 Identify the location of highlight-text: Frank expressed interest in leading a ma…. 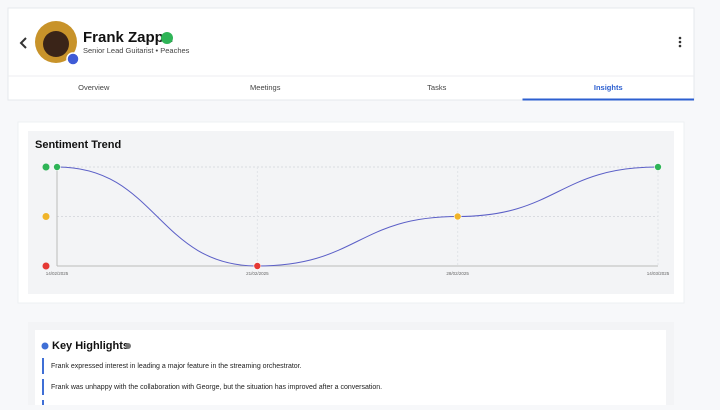
(176, 366).